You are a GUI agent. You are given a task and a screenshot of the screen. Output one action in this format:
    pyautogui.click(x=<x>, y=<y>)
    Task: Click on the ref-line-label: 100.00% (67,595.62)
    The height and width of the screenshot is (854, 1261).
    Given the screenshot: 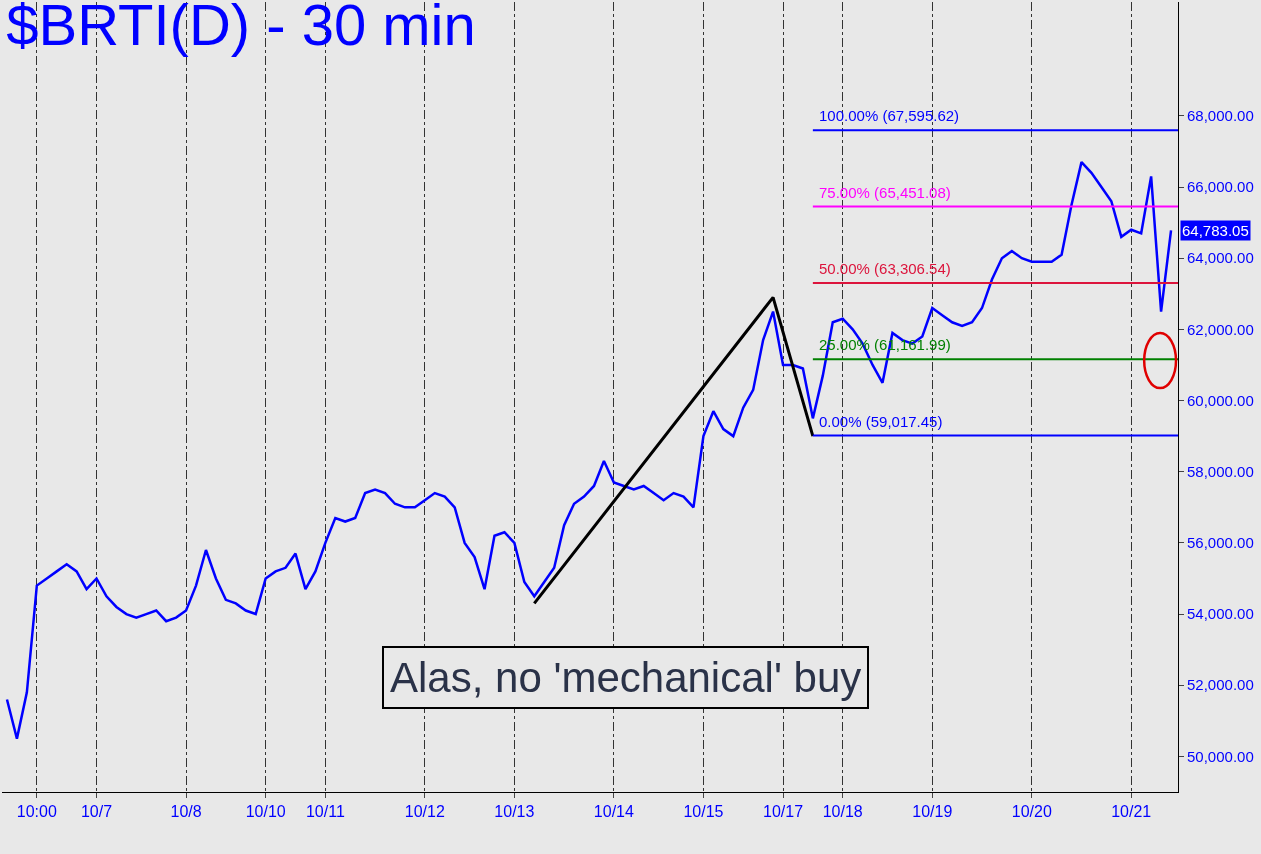 What is the action you would take?
    pyautogui.click(x=889, y=115)
    